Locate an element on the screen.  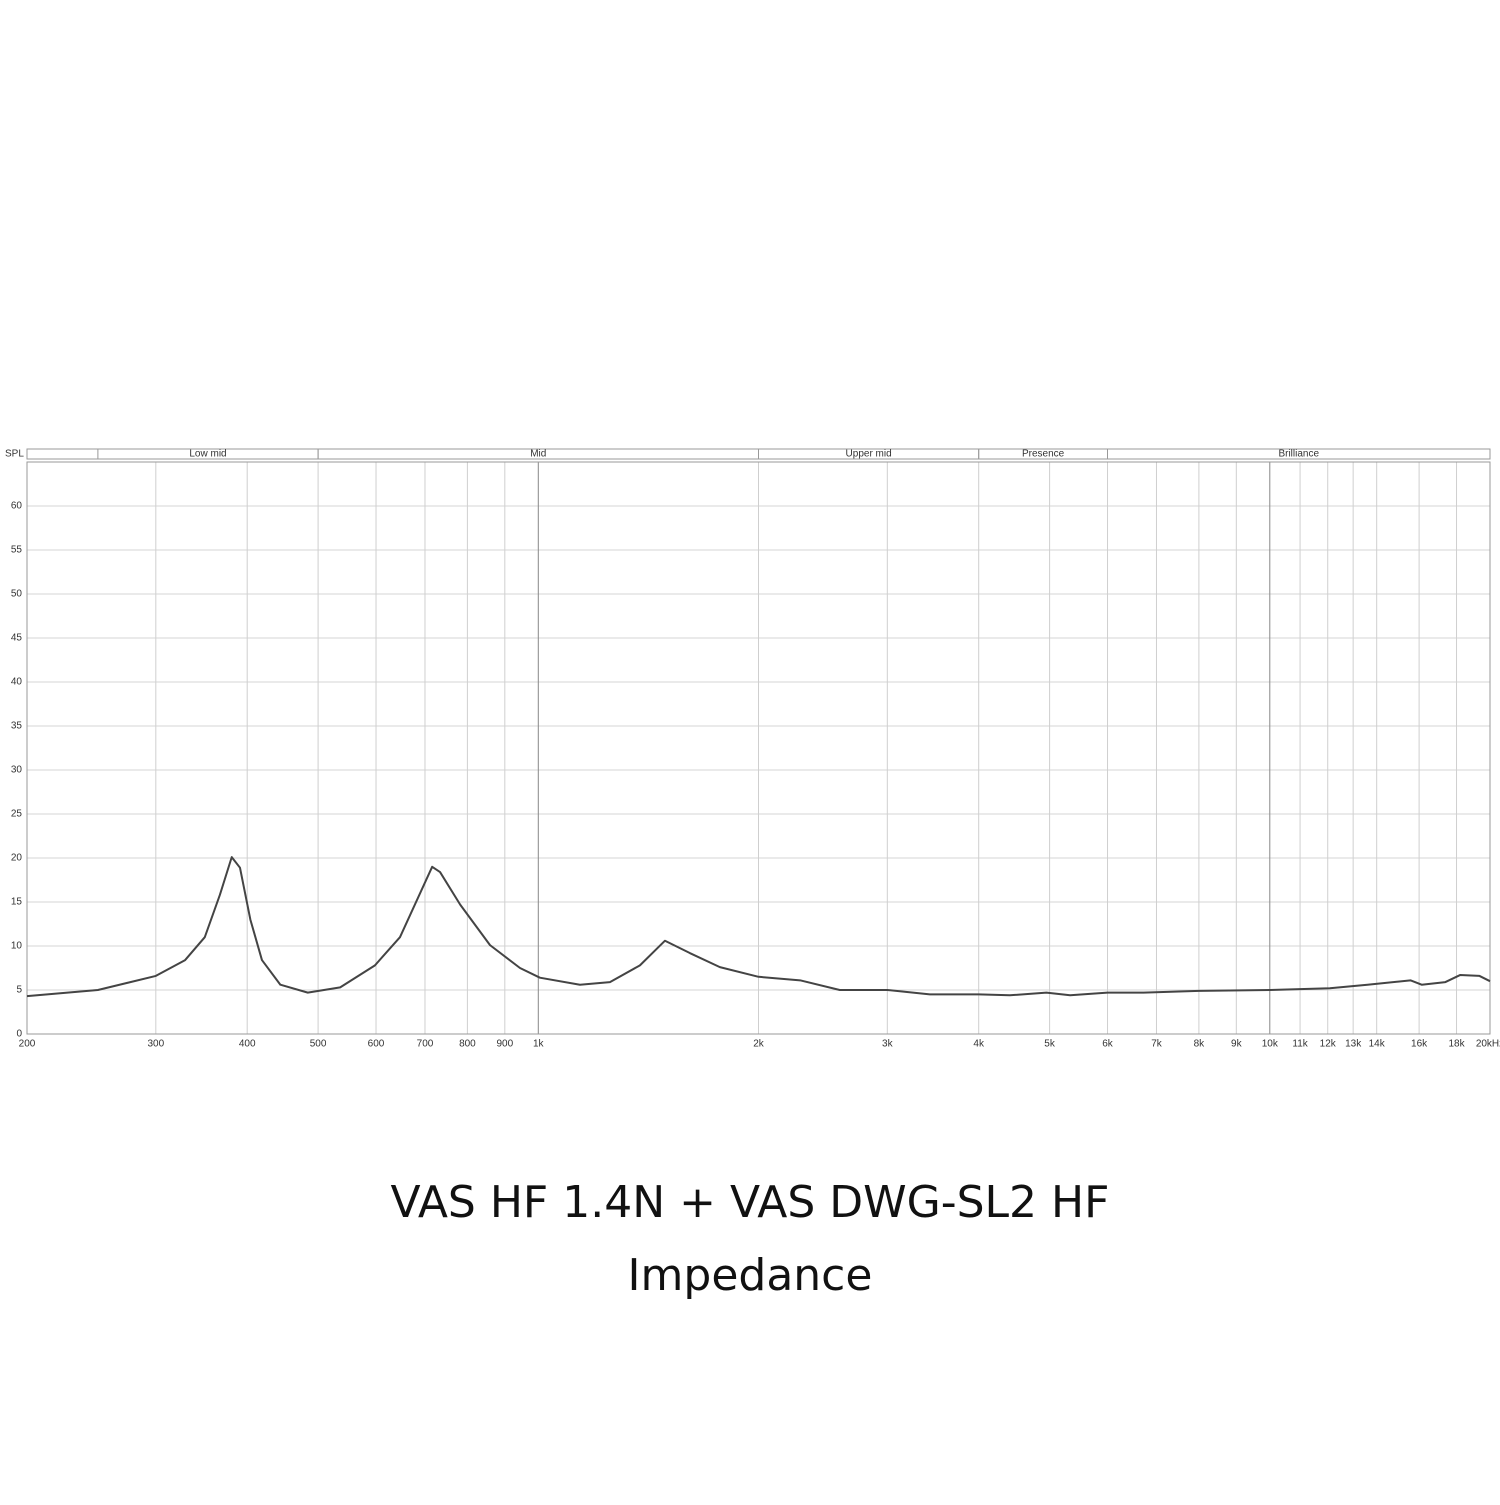
y-tick-label: 30 is located at coordinates (17, 770).